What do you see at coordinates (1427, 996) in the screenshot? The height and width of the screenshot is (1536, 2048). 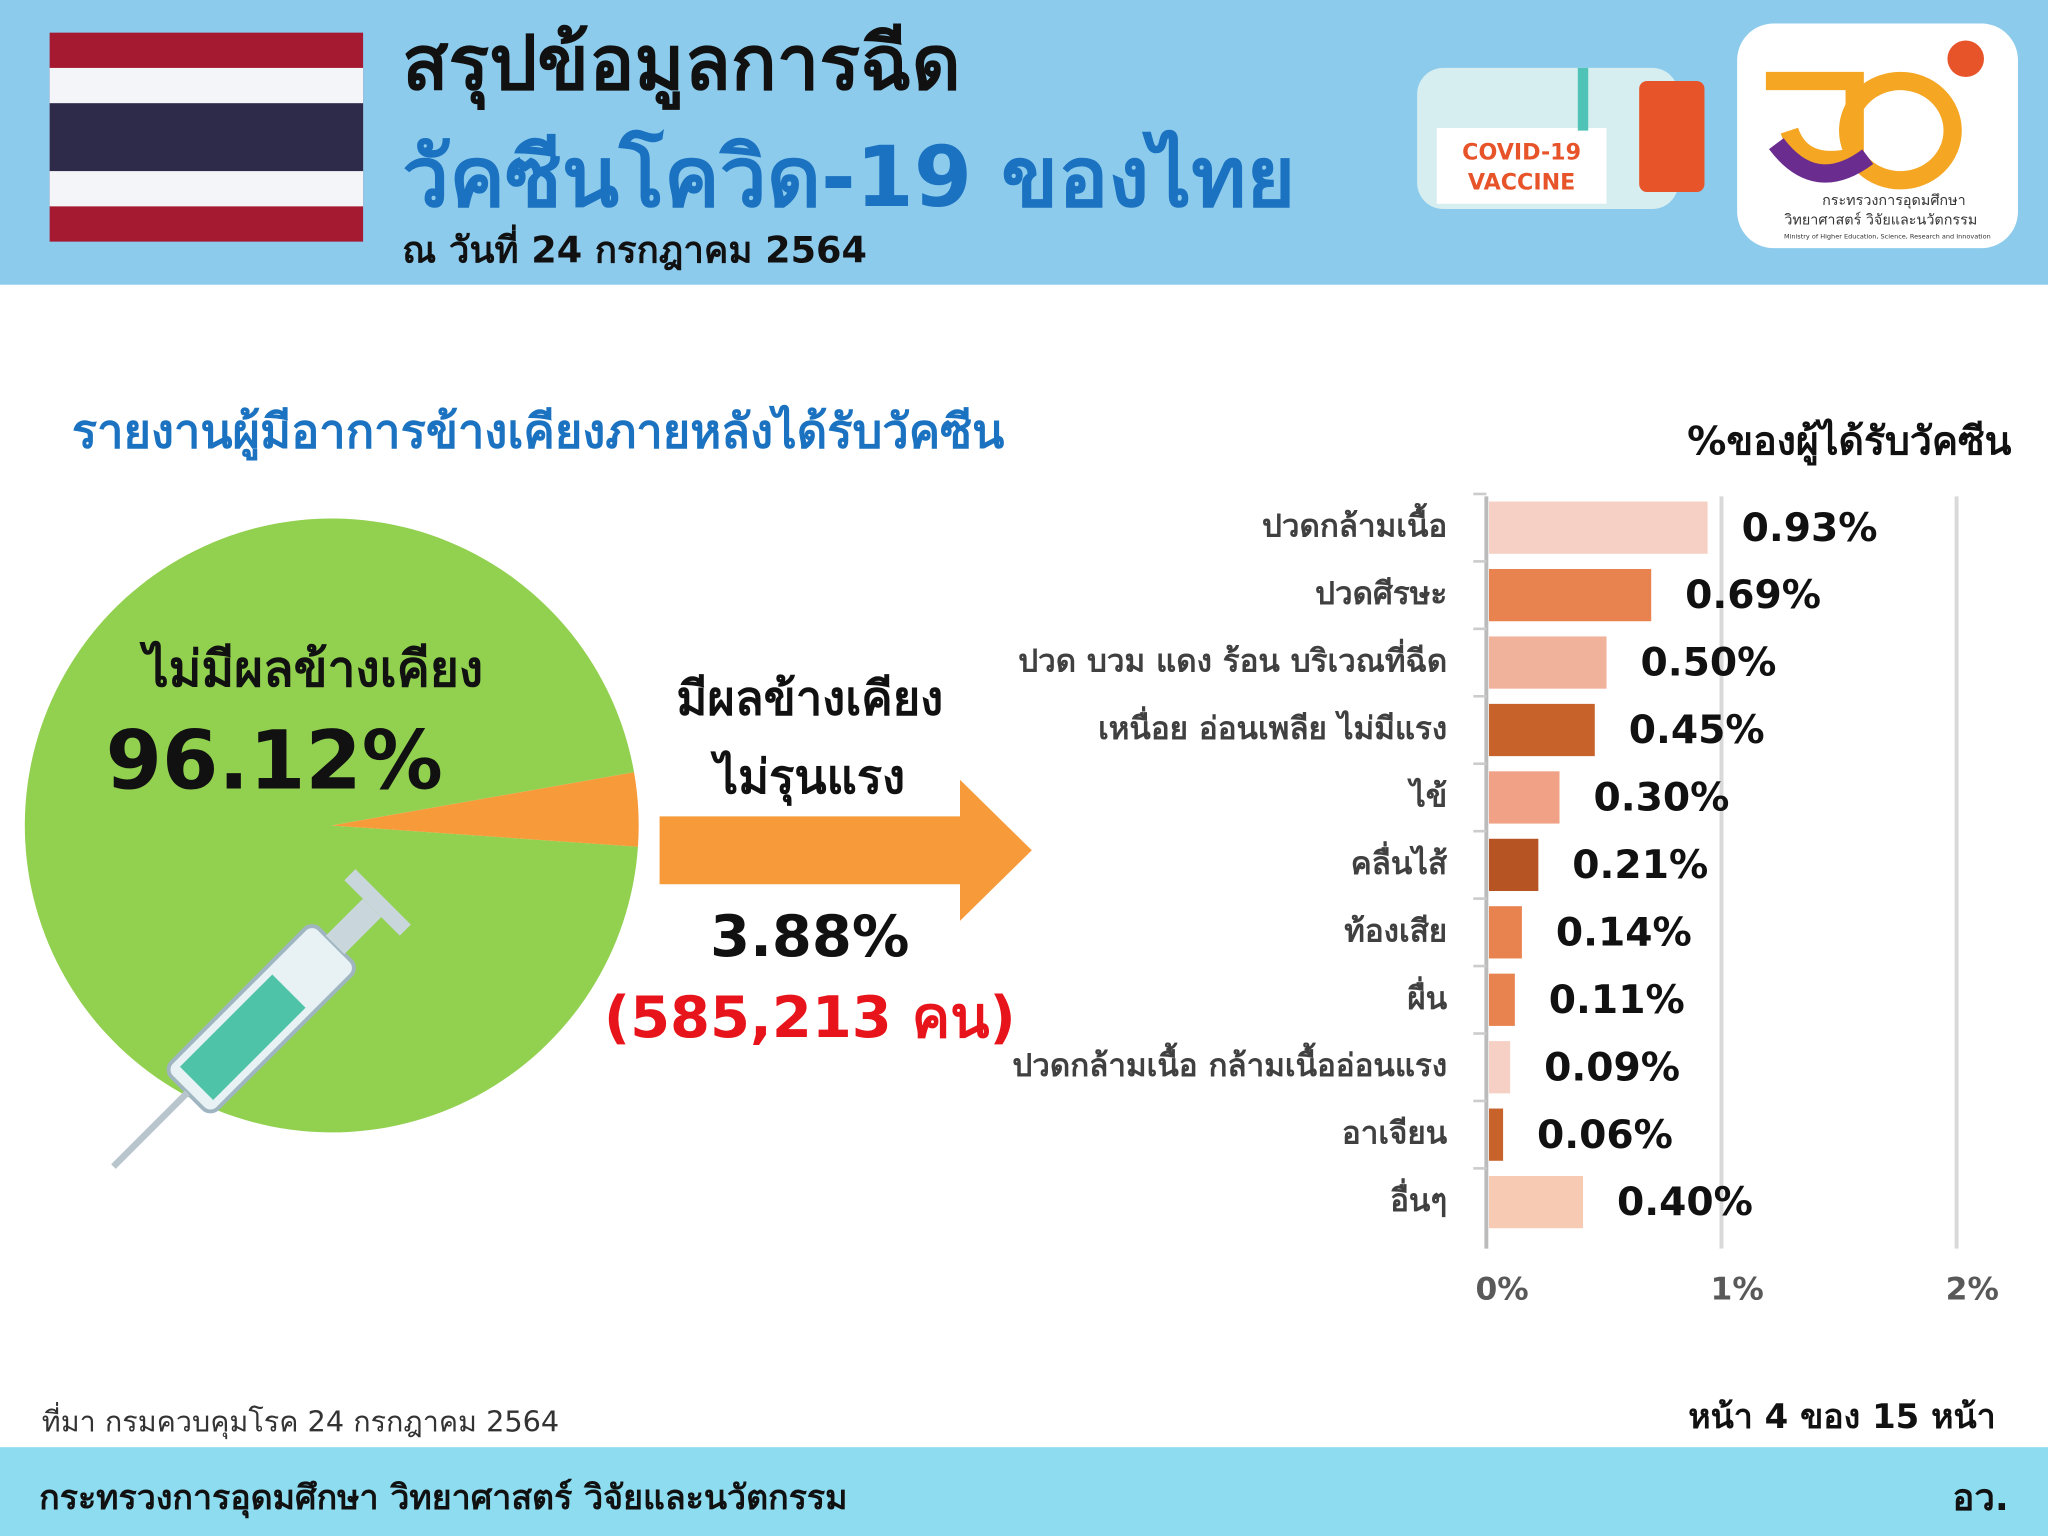 I see `category-label: ผื่น` at bounding box center [1427, 996].